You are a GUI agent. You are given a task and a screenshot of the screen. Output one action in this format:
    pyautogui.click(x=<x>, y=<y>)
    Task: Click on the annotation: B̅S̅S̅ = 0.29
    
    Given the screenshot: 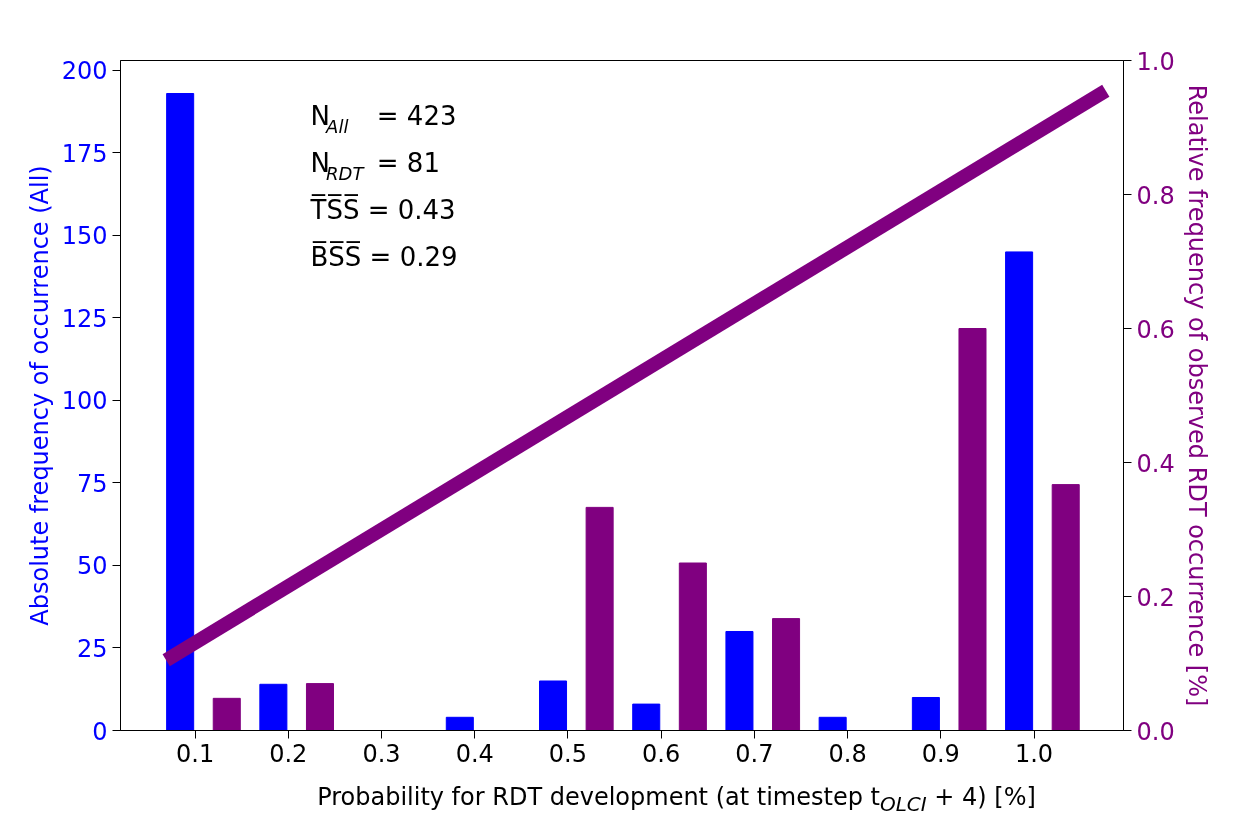 What is the action you would take?
    pyautogui.click(x=384, y=256)
    